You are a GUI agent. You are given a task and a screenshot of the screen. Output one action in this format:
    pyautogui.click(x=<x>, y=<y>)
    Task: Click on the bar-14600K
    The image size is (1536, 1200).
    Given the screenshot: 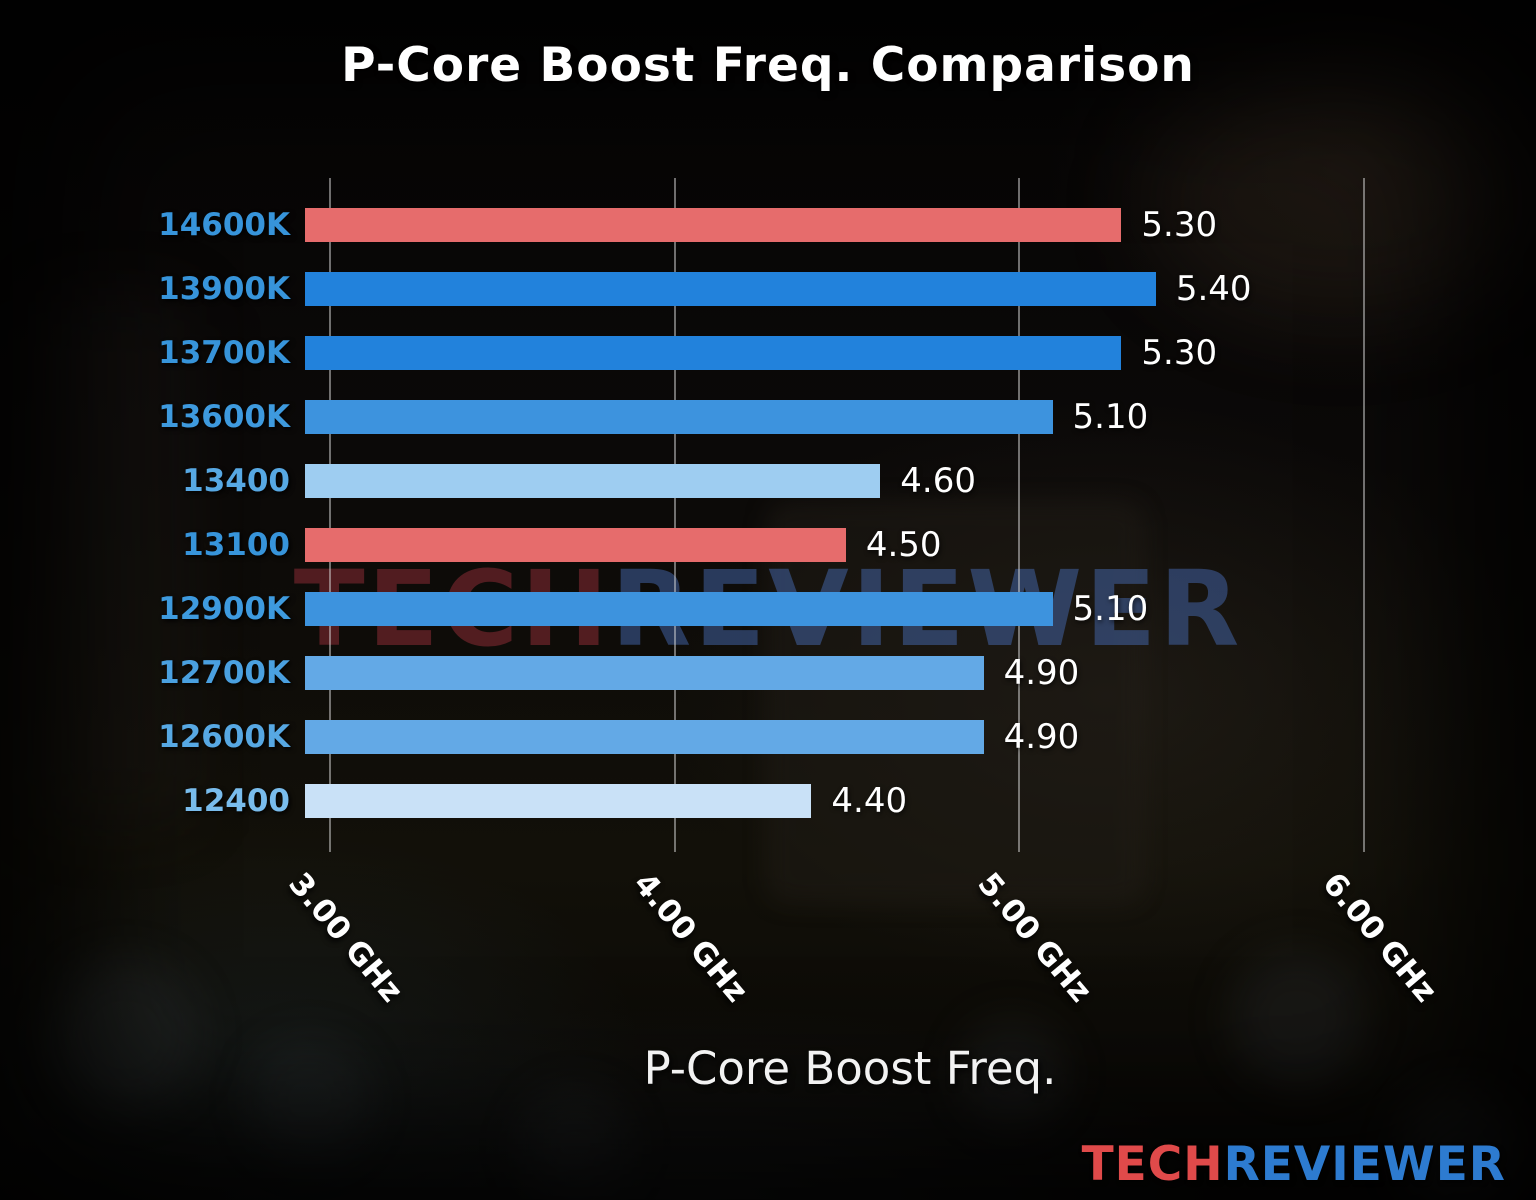 What is the action you would take?
    pyautogui.click(x=713, y=225)
    